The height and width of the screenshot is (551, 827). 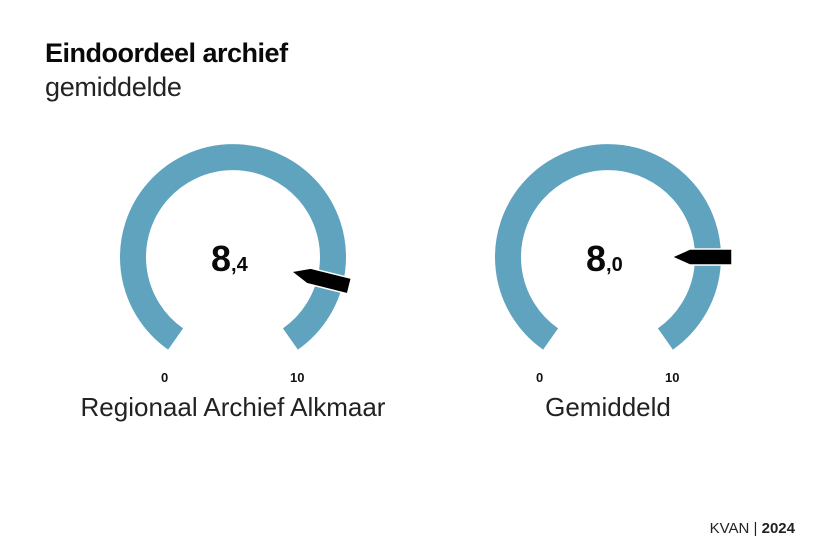 I want to click on footer-credit: KVAN | 2024, so click(x=752, y=528).